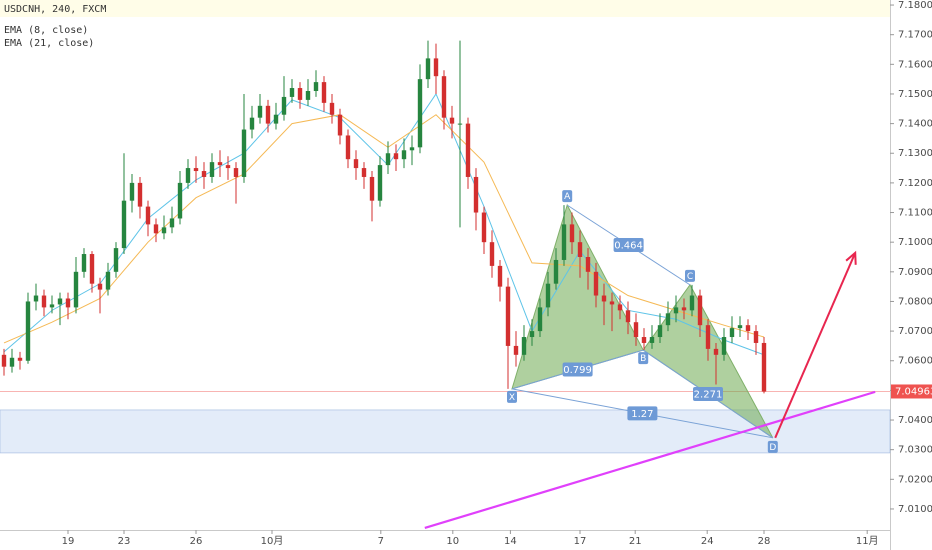 This screenshot has width=932, height=550. What do you see at coordinates (580, 541) in the screenshot?
I see `x-tick-label: 17` at bounding box center [580, 541].